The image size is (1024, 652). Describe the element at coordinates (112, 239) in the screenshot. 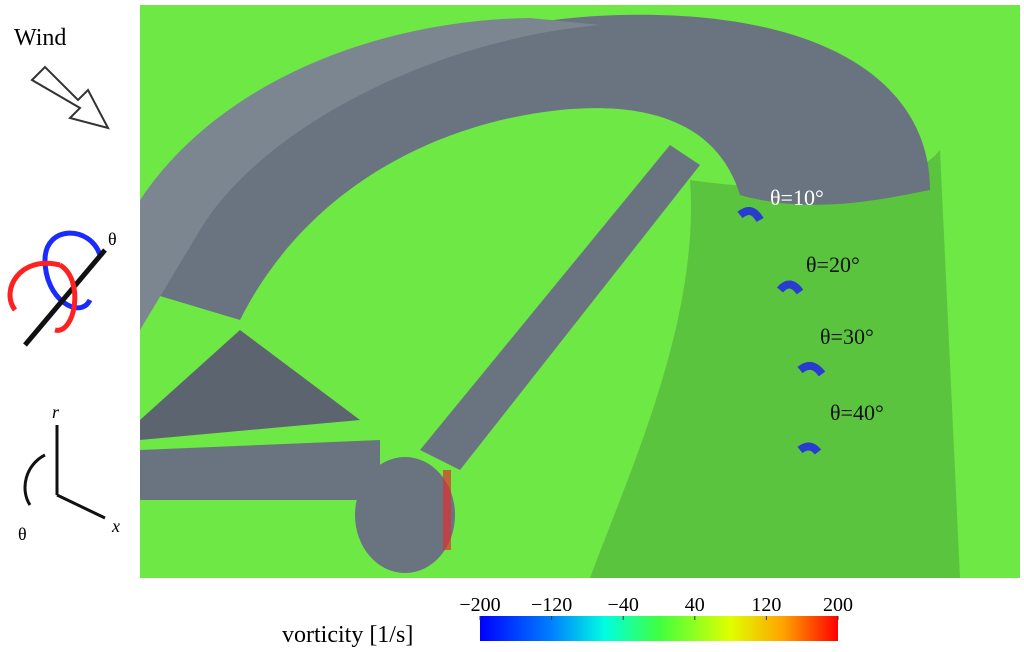

I see `rotation-theta: θ` at that location.